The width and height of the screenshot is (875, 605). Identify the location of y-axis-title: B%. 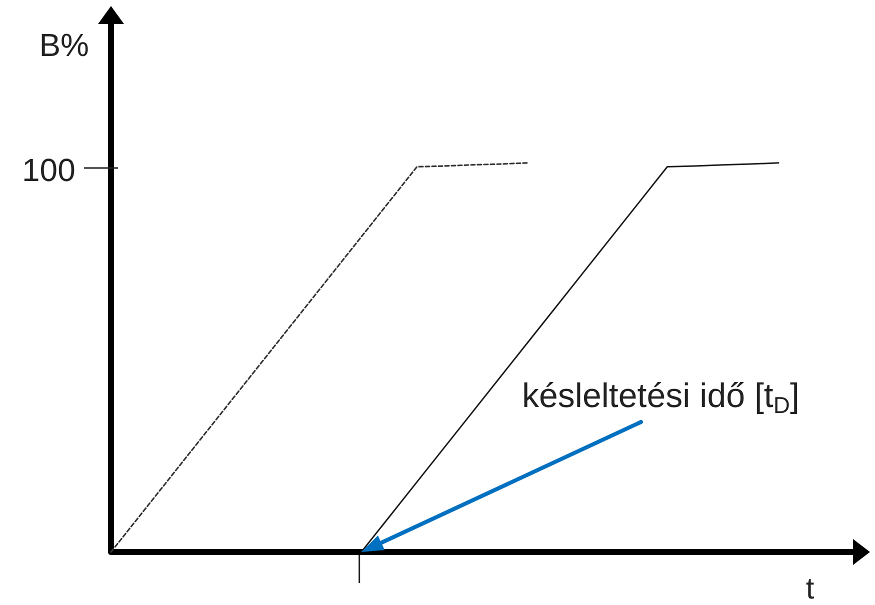
(64, 45).